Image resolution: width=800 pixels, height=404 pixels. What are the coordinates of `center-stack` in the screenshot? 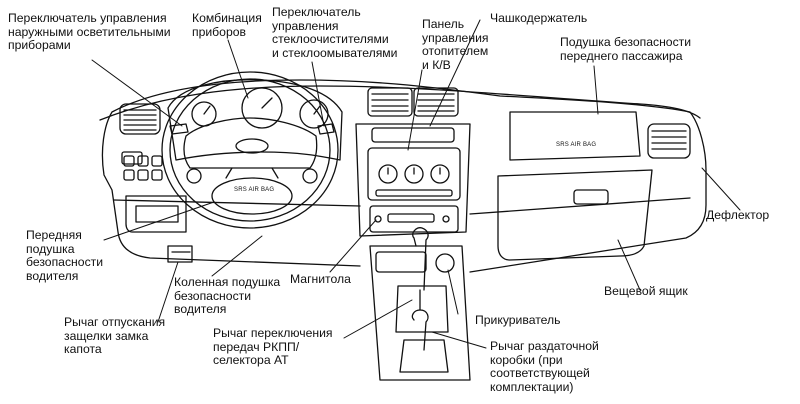 It's located at (413, 180).